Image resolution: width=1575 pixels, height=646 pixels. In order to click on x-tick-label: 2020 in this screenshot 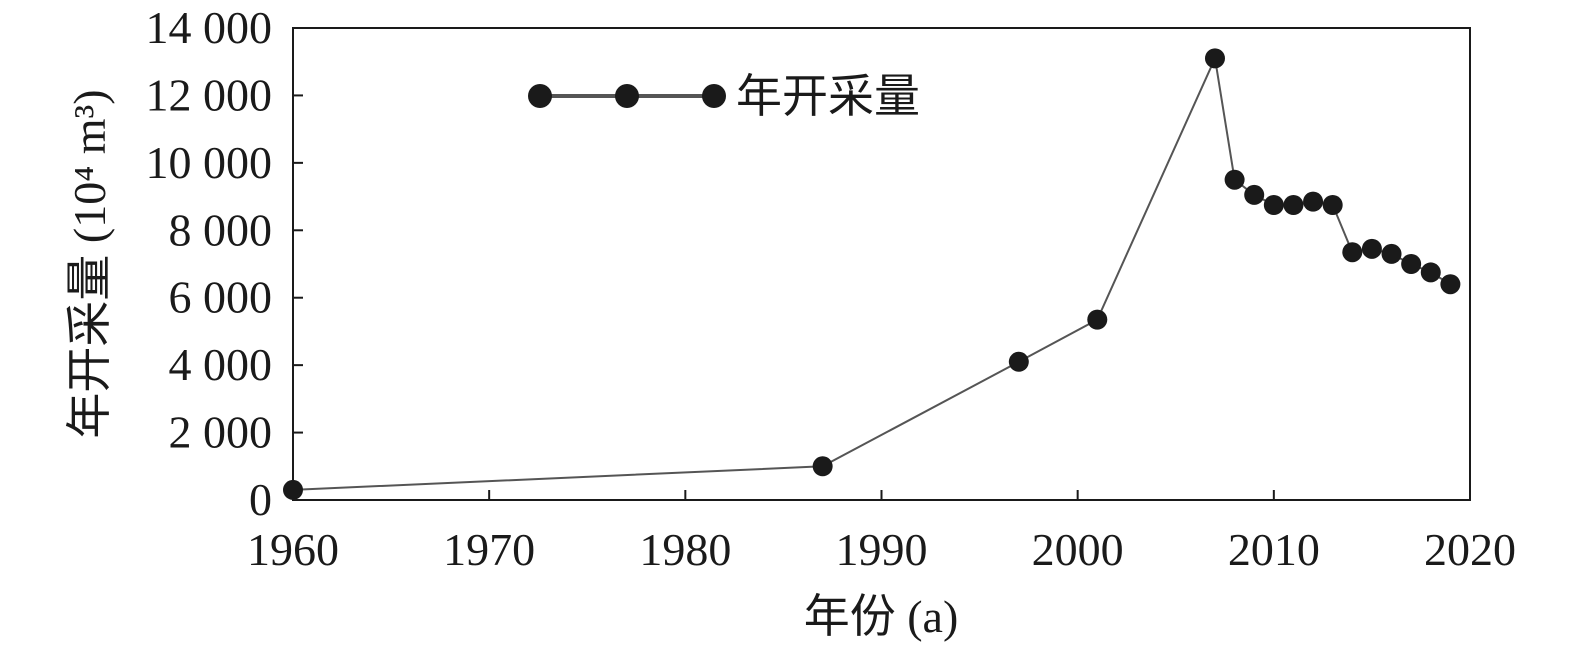, I will do `click(1470, 549)`.